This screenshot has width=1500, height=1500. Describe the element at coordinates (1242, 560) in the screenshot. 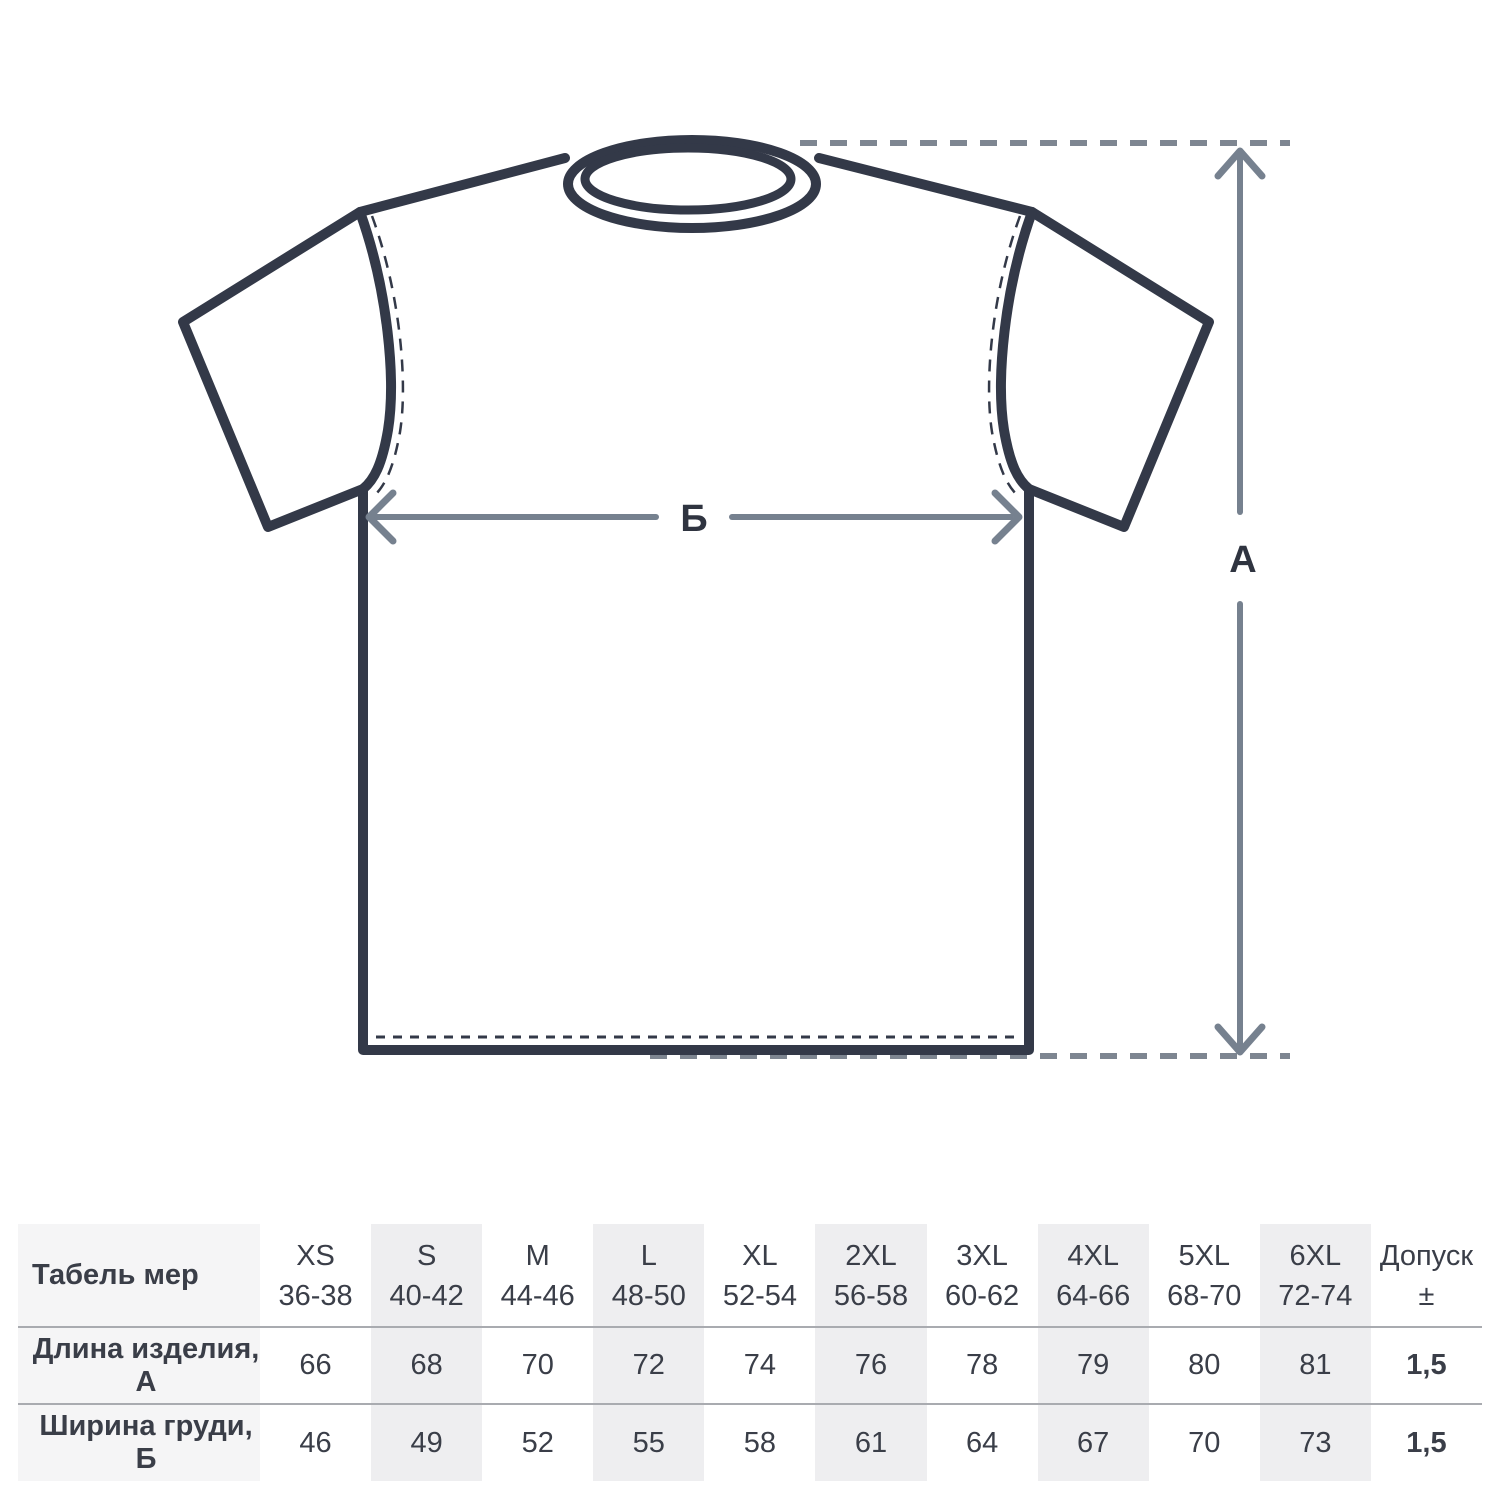

I see `length-dimension-label: А` at that location.